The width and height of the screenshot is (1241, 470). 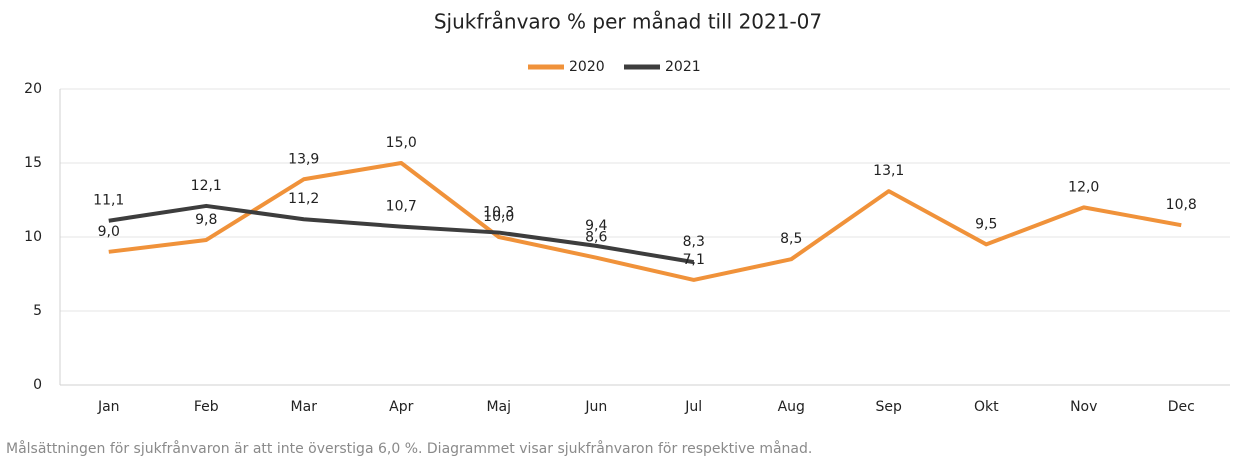 What do you see at coordinates (986, 407) in the screenshot?
I see `x-tick-label: Okt` at bounding box center [986, 407].